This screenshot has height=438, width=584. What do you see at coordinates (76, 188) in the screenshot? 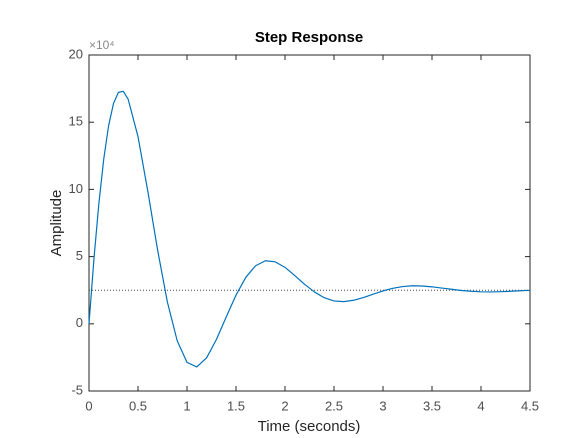
I see `y-tick-label: 10` at bounding box center [76, 188].